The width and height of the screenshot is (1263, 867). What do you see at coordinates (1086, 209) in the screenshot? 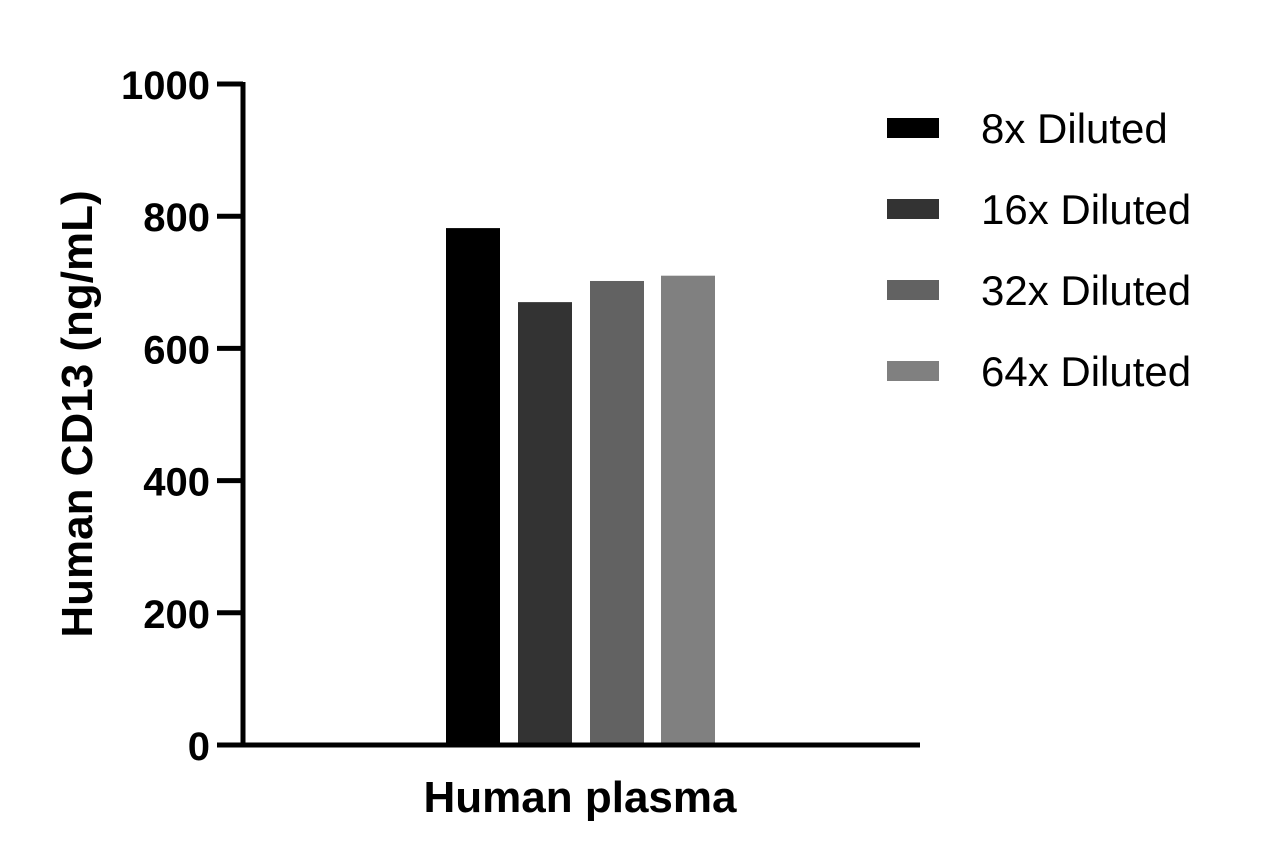
I see `legend-label: 16x Diluted` at bounding box center [1086, 209].